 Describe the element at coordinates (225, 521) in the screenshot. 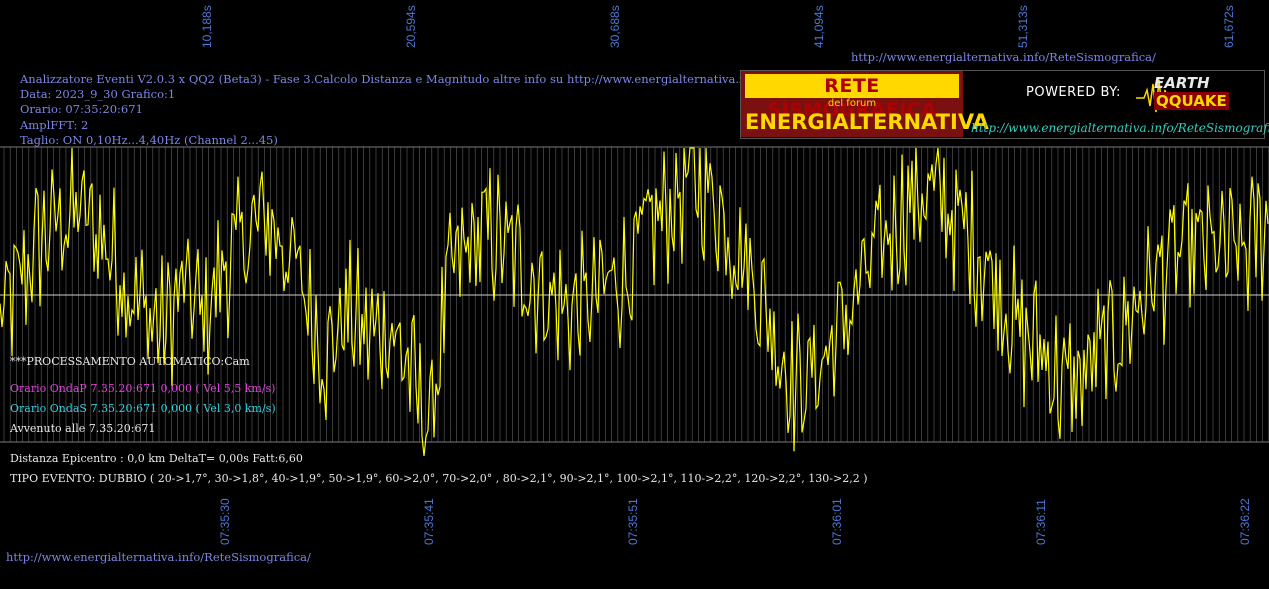

I see `bottom-tick-label: 07:35:30` at that location.